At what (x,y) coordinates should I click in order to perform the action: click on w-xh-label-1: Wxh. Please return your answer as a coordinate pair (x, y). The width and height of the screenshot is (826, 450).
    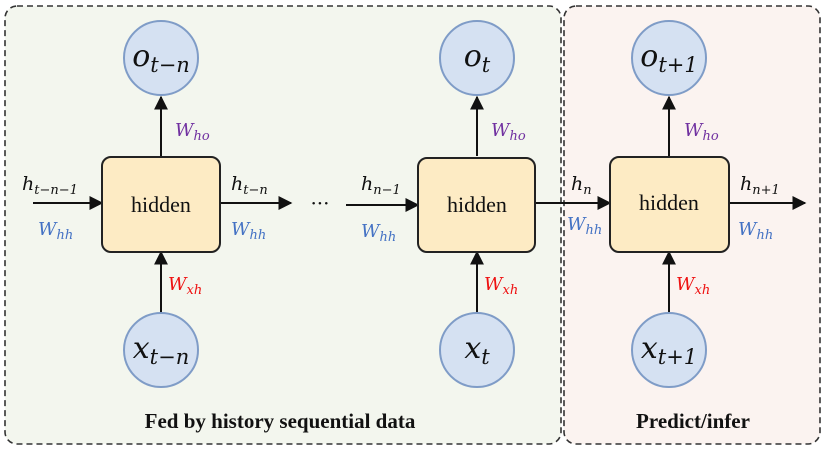
    Looking at the image, I should click on (185, 286).